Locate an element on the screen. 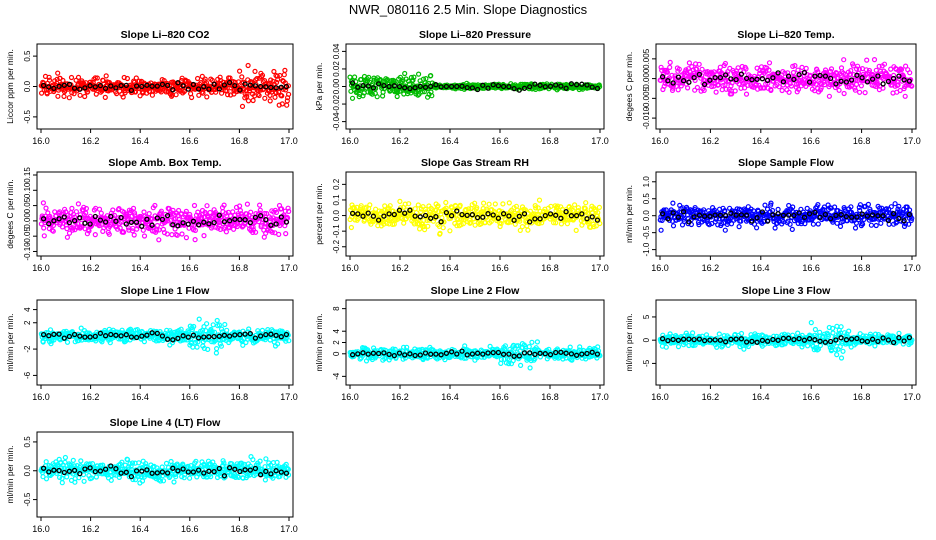 The width and height of the screenshot is (936, 540). panel-title: Slope Line 2 Flow is located at coordinates (476, 291).